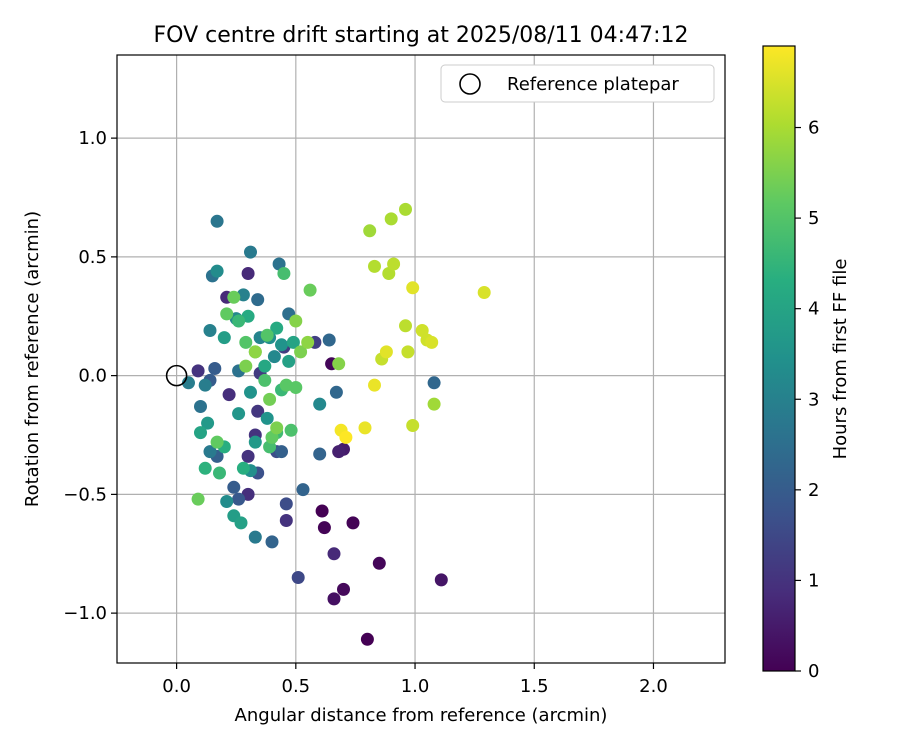 The width and height of the screenshot is (900, 754). Describe the element at coordinates (296, 686) in the screenshot. I see `x-tick-label: 0.5` at that location.